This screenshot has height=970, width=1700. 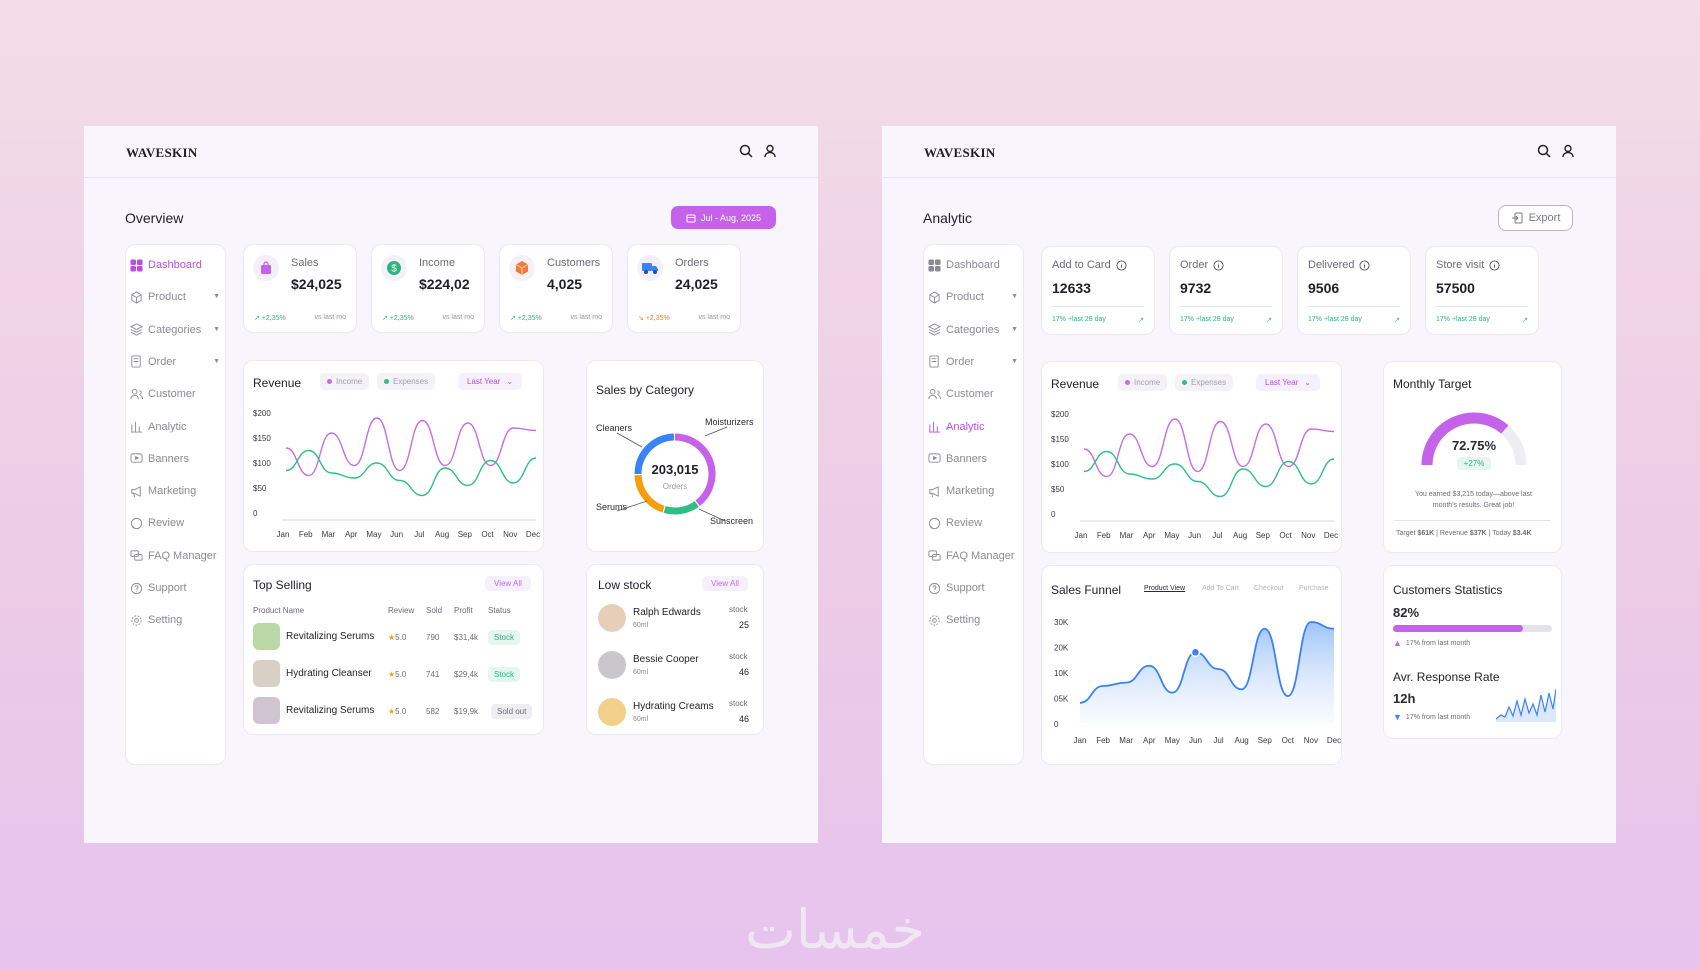 What do you see at coordinates (273, 318) in the screenshot?
I see `kpi-change-value: +2,35%` at bounding box center [273, 318].